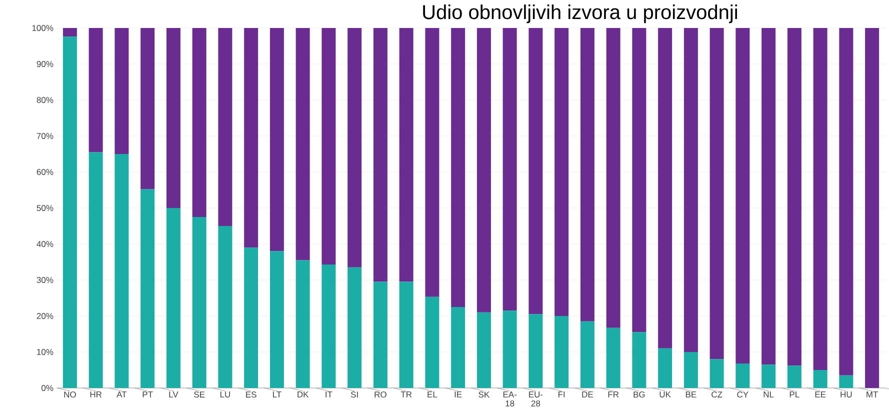 The height and width of the screenshot is (420, 889). What do you see at coordinates (354, 395) in the screenshot?
I see `x-tick-label: SI` at bounding box center [354, 395].